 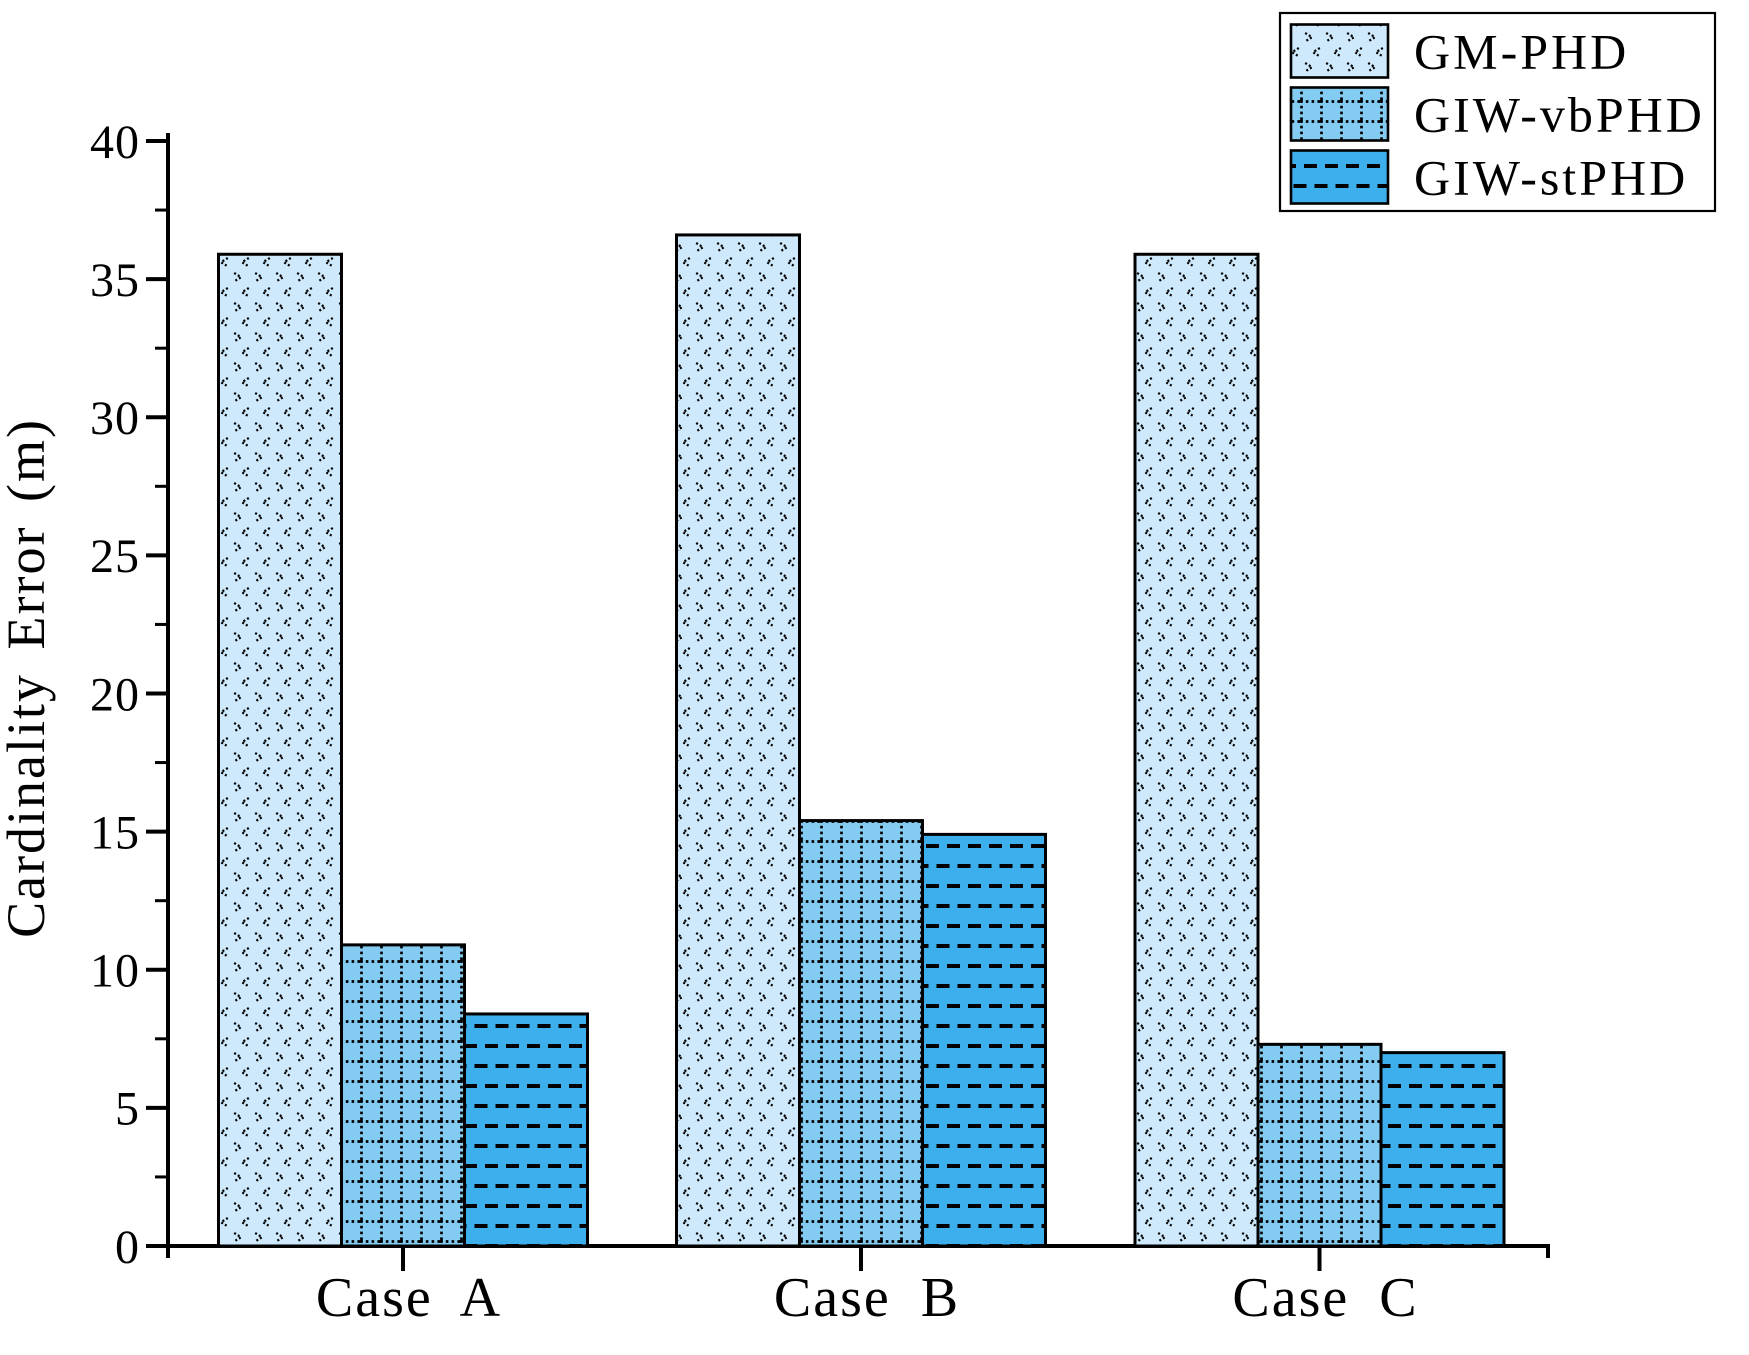 What do you see at coordinates (280, 750) in the screenshot?
I see `bar-gm-phd-case-a` at bounding box center [280, 750].